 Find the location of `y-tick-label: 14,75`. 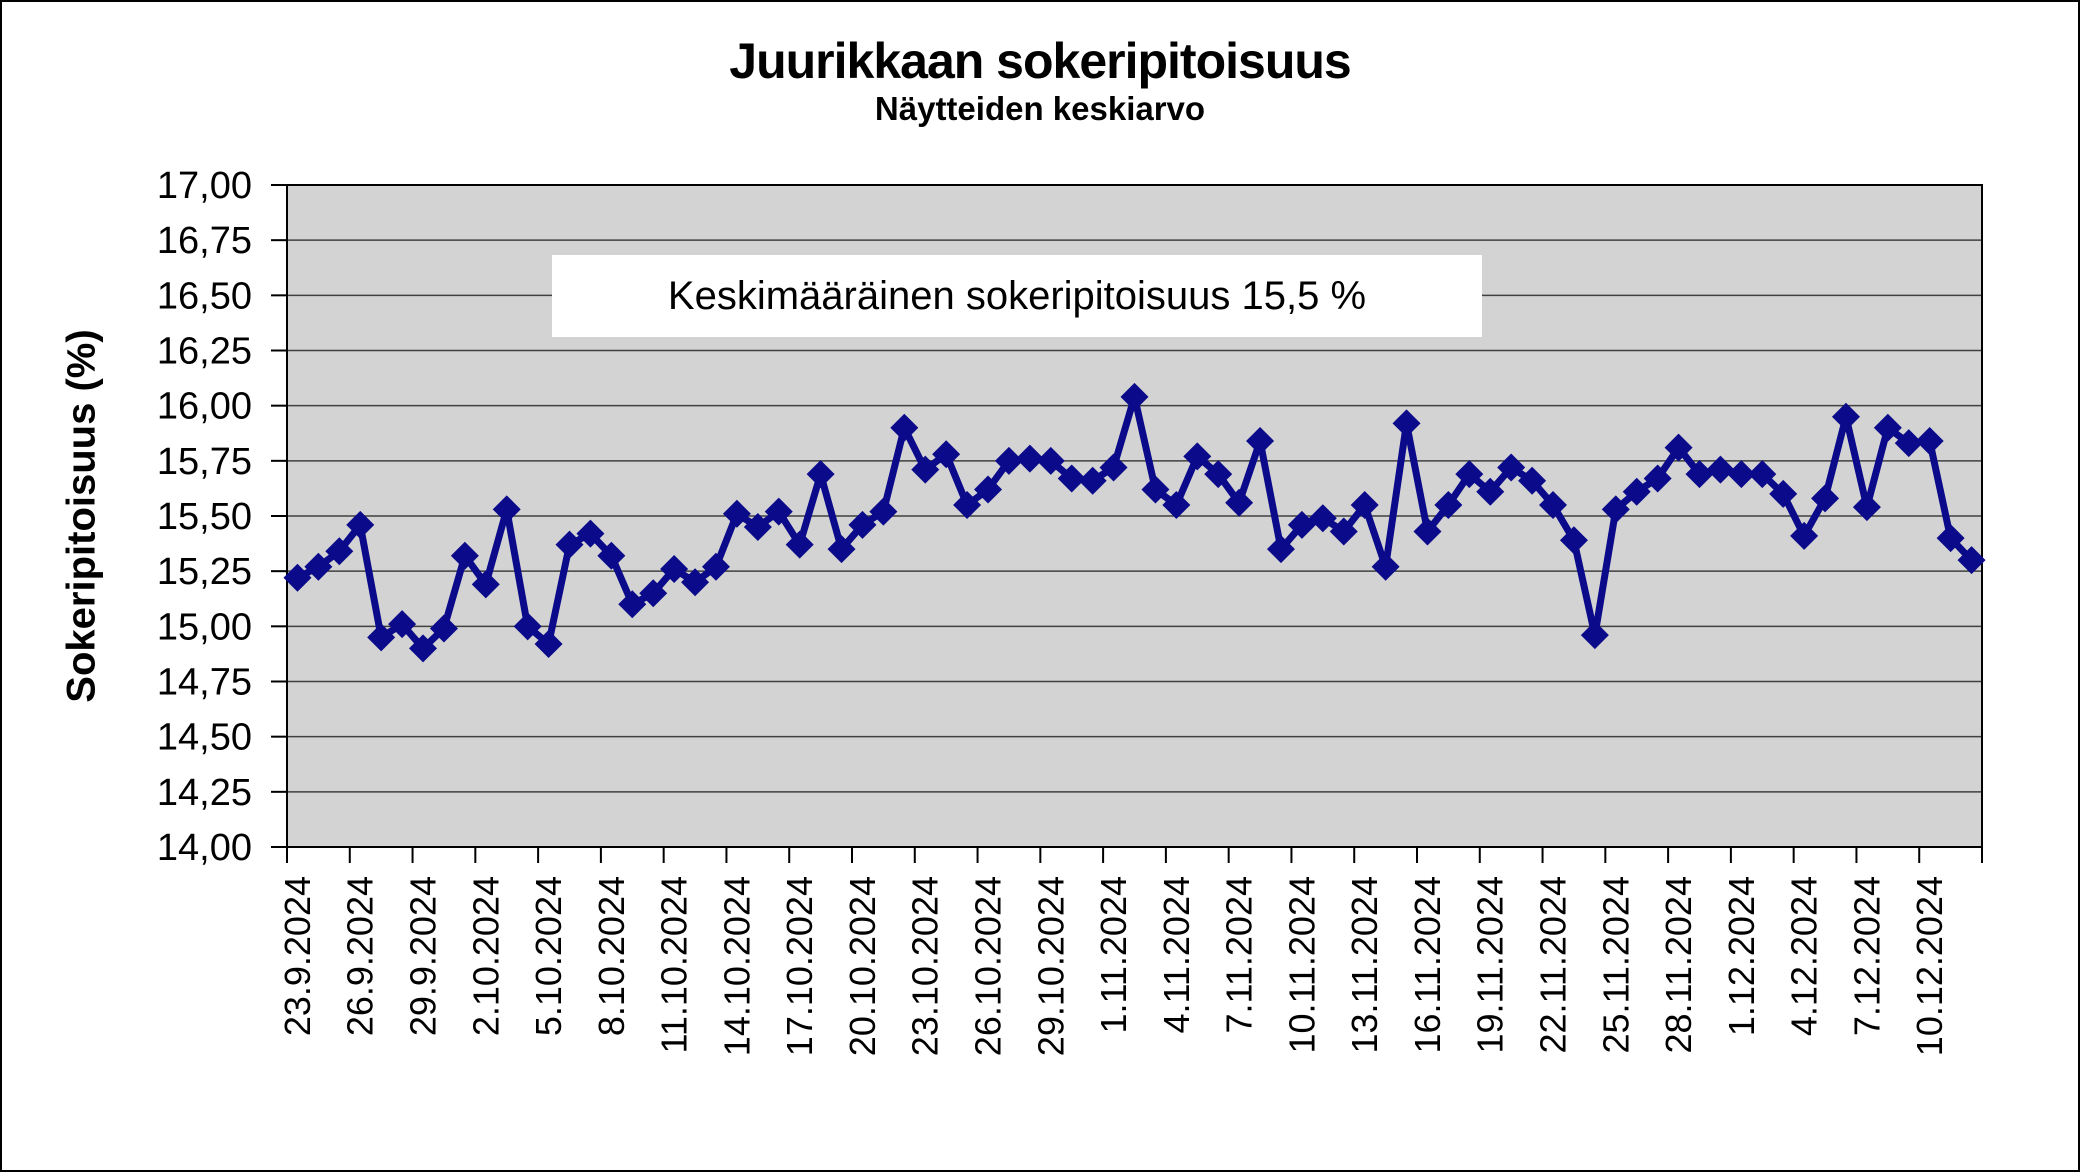

y-tick-label: 14,75 is located at coordinates (204, 683).